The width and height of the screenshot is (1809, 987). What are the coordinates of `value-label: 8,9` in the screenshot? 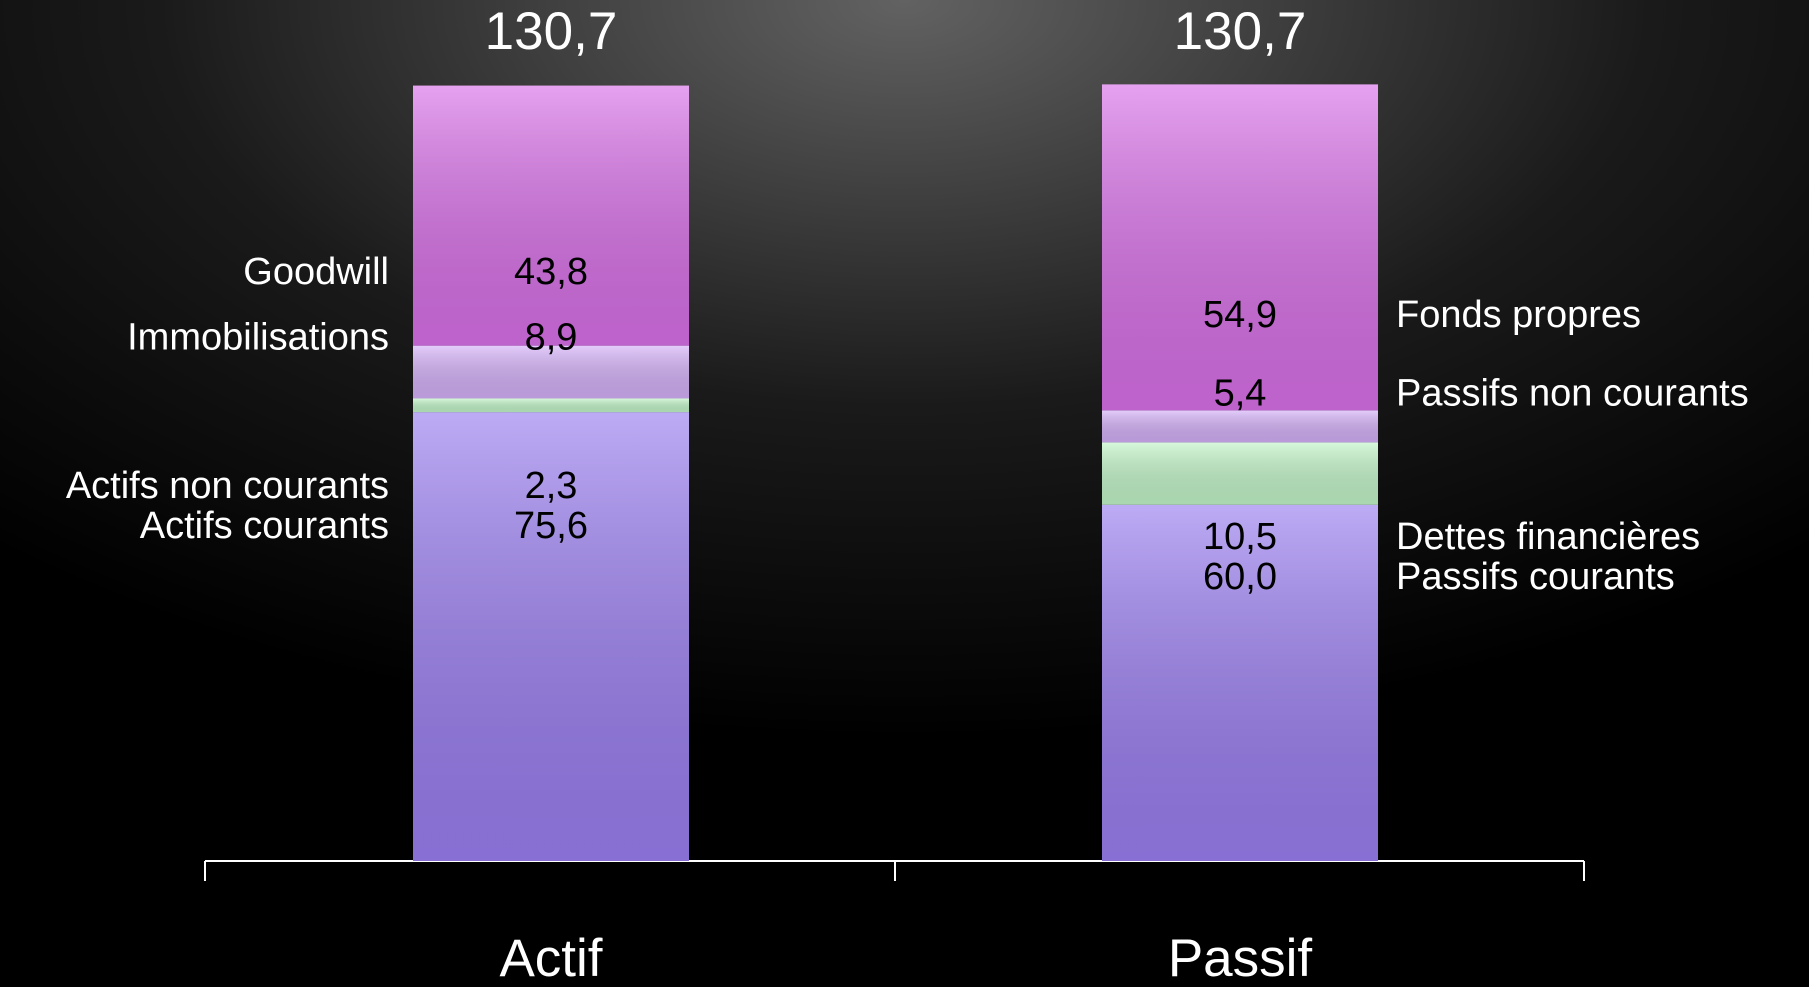 It's located at (551, 338).